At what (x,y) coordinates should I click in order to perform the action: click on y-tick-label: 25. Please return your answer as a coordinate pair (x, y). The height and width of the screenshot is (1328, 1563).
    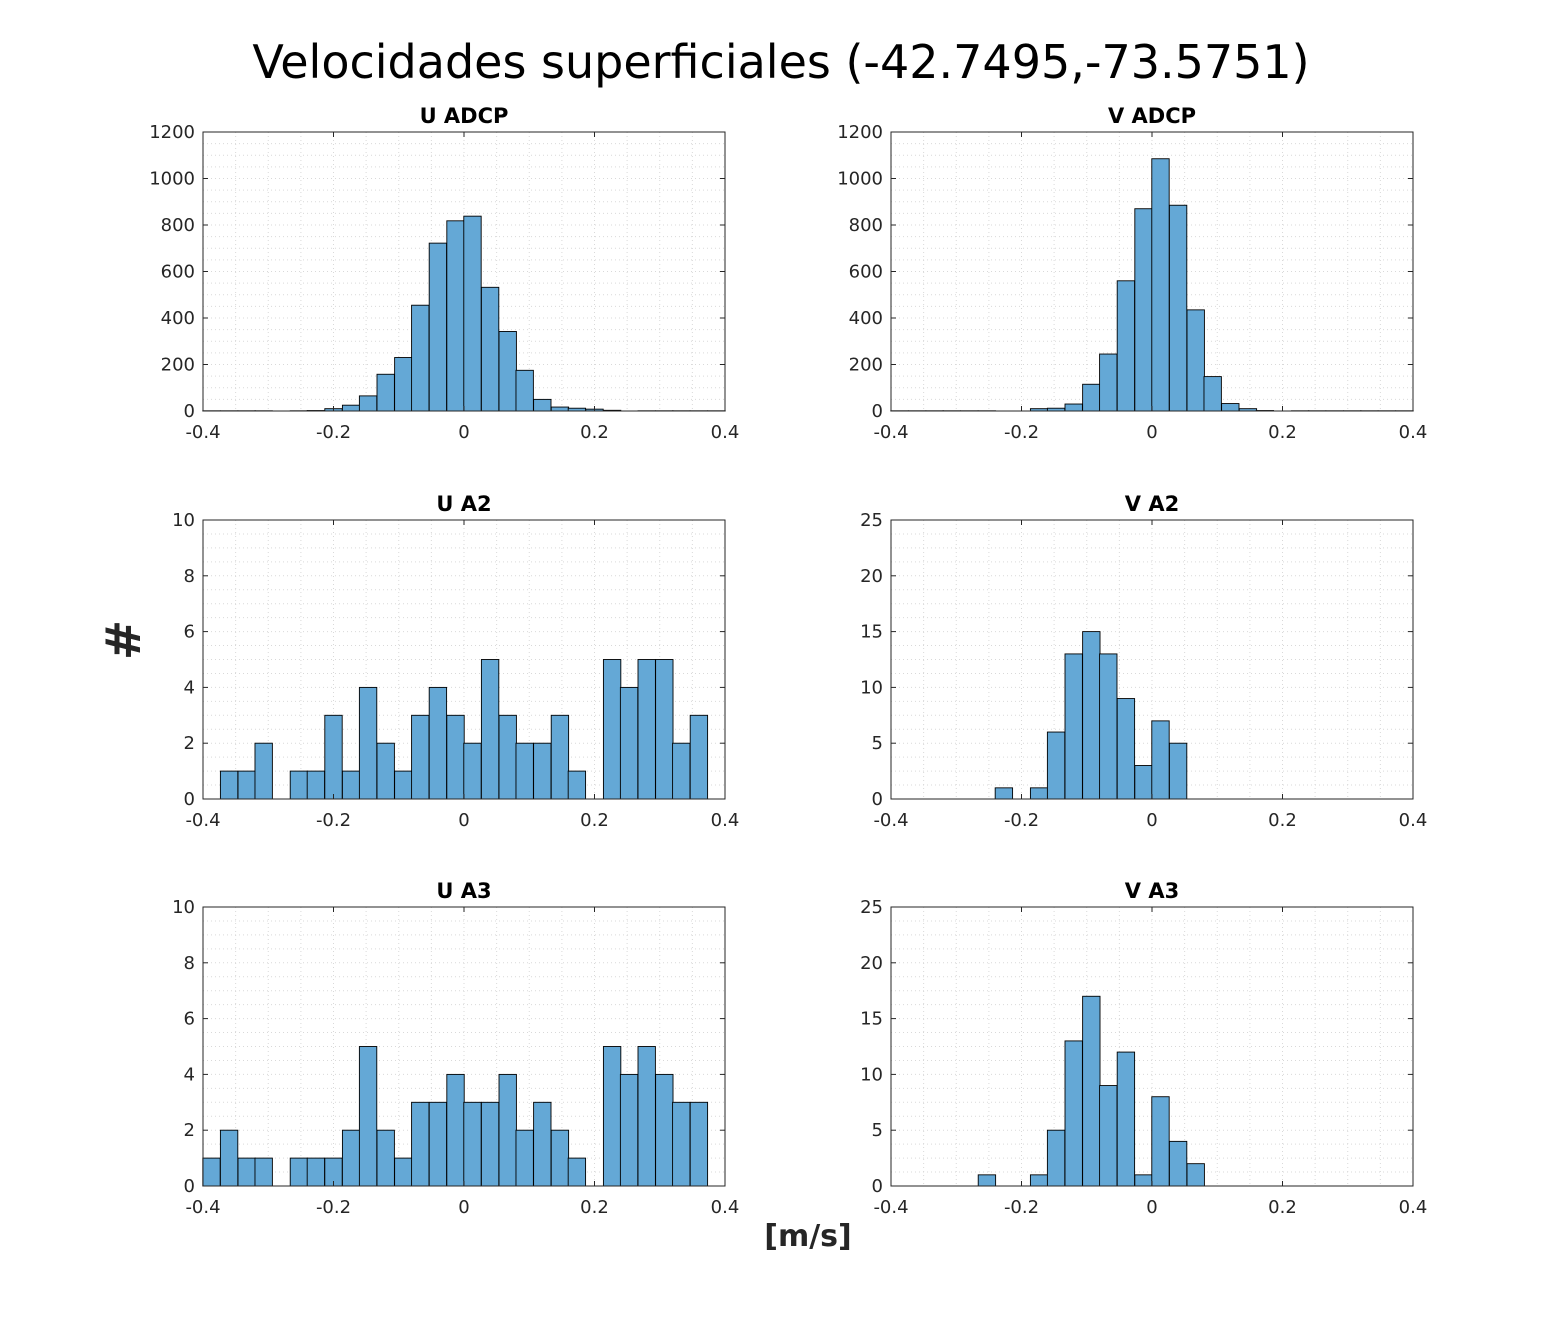
    Looking at the image, I should click on (871, 520).